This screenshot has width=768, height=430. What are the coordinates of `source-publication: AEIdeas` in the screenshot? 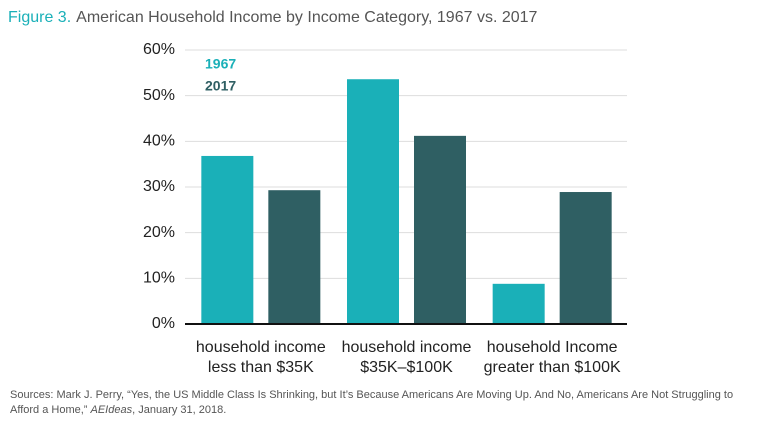 It's located at (111, 410).